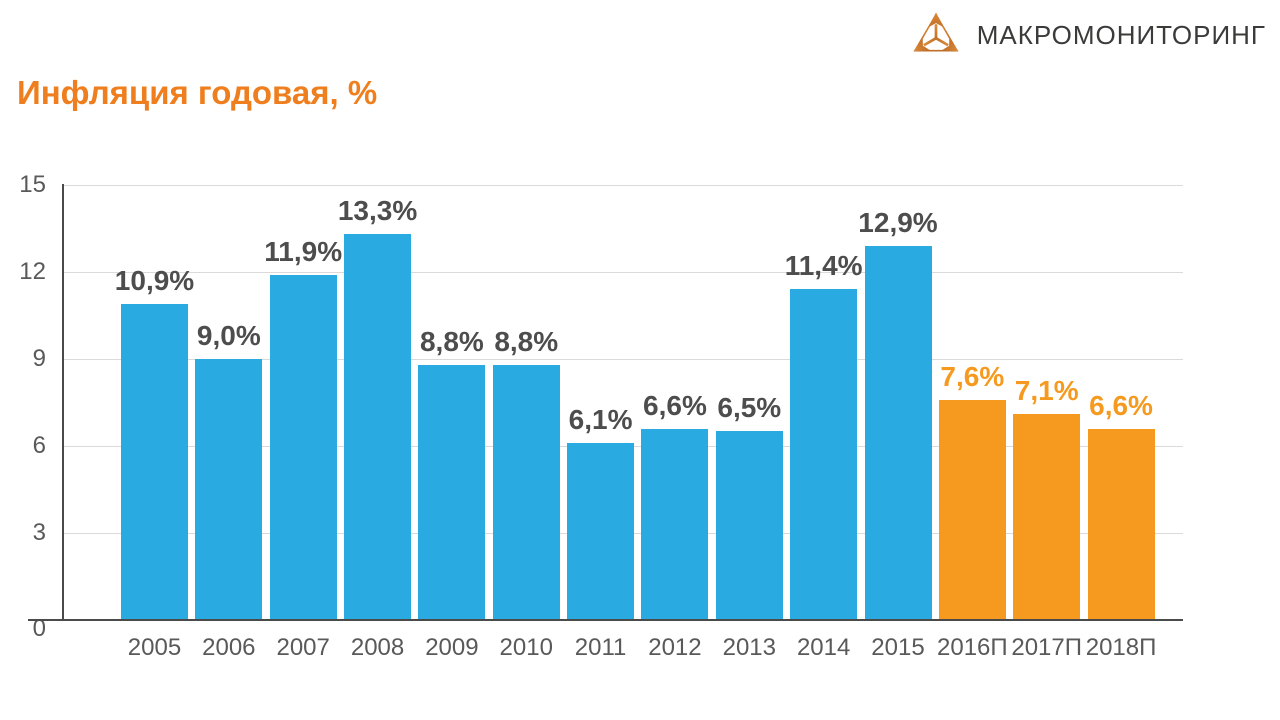 Image resolution: width=1280 pixels, height=720 pixels. I want to click on x-axis-label: 2018П, so click(1121, 647).